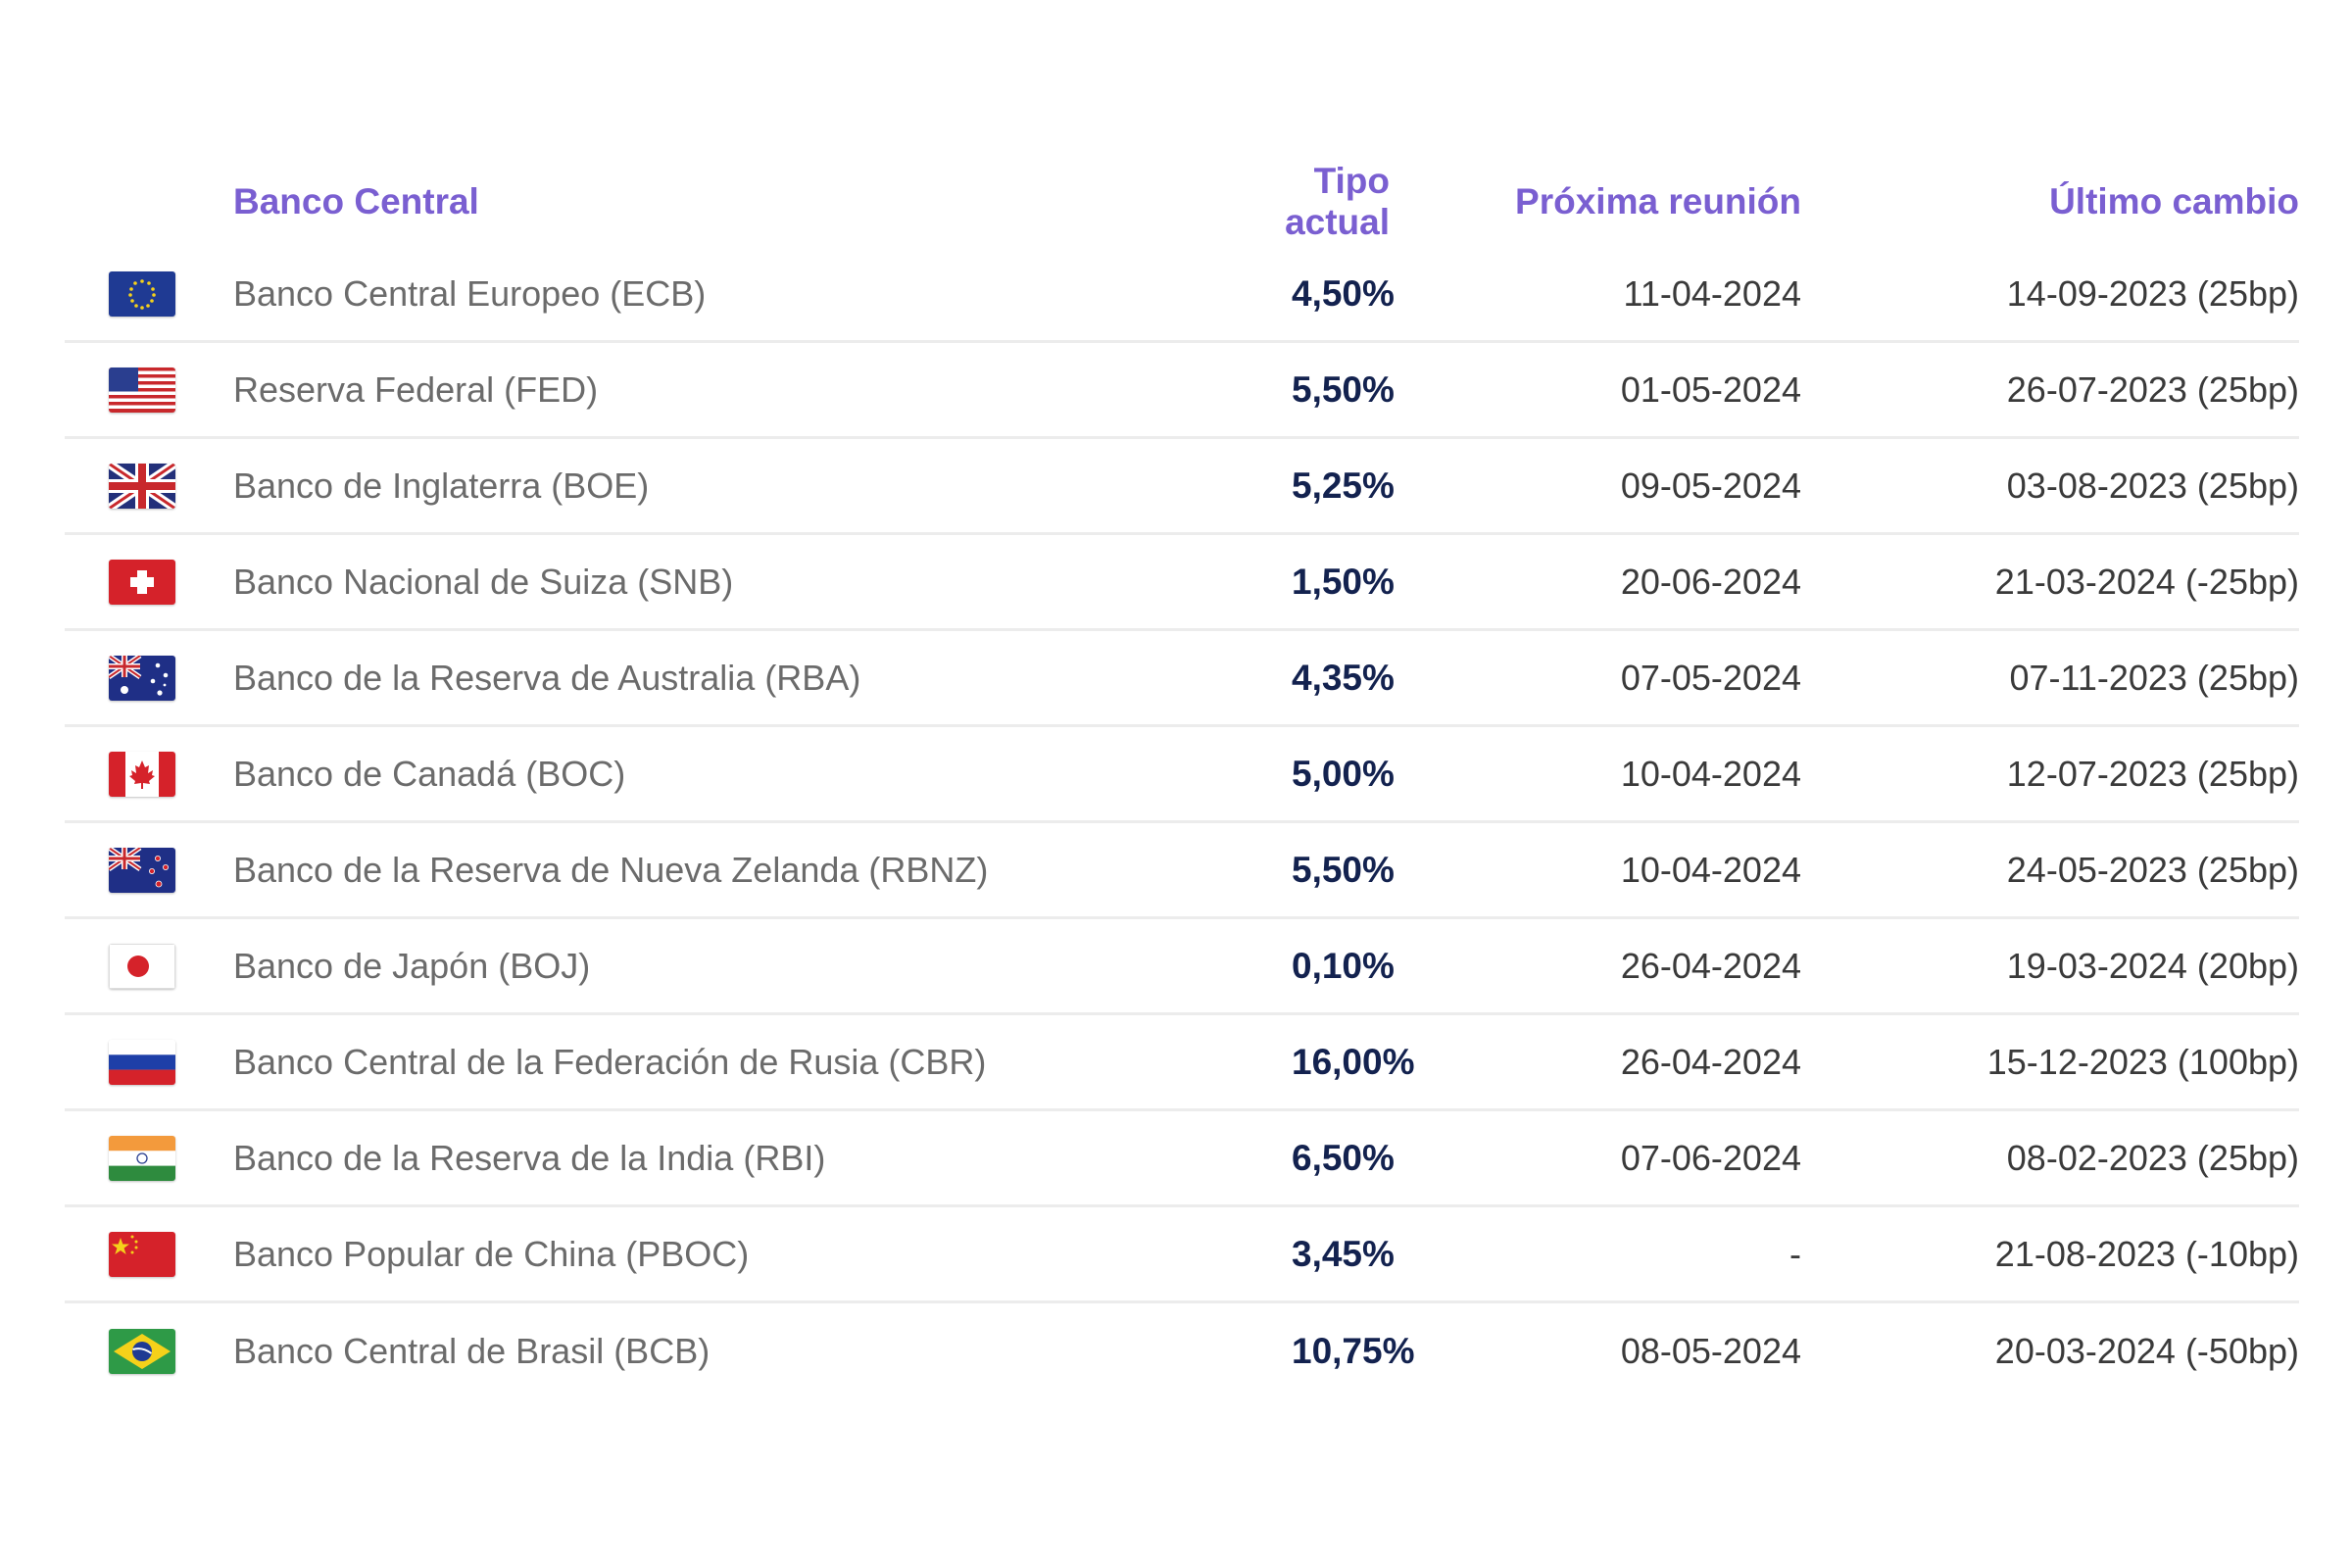 This screenshot has width=2352, height=1568. I want to click on last-change: 24-05-2023 (25bp), so click(2152, 869).